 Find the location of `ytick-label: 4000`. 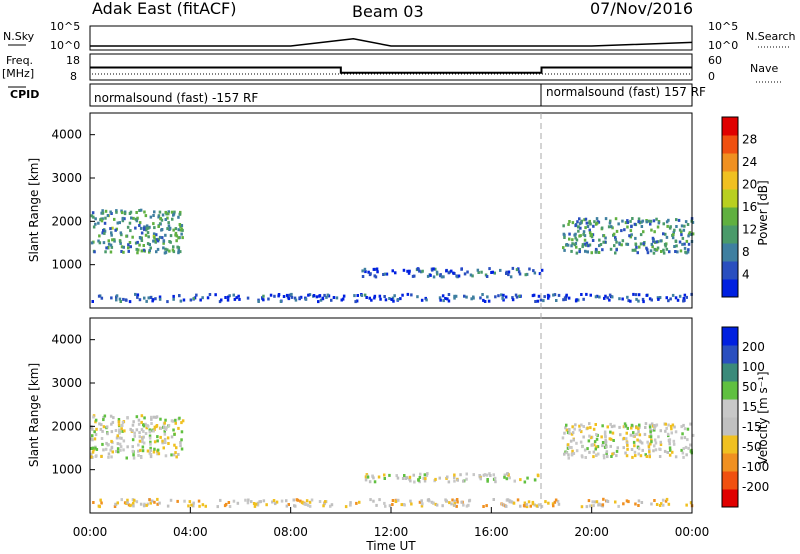

ytick-label: 4000 is located at coordinates (66, 135).